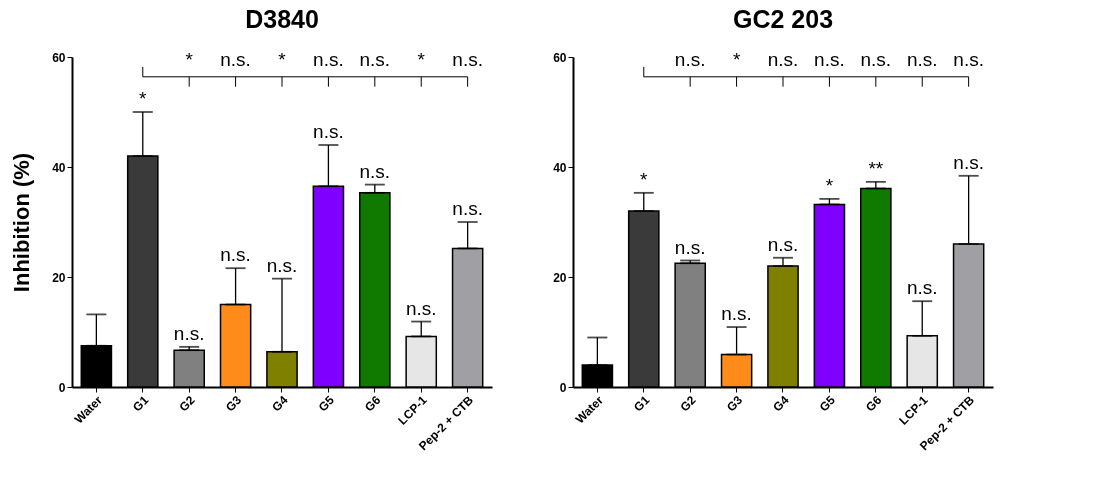 This screenshot has height=477, width=1108. I want to click on chart-title: GC2 203, so click(783, 19).